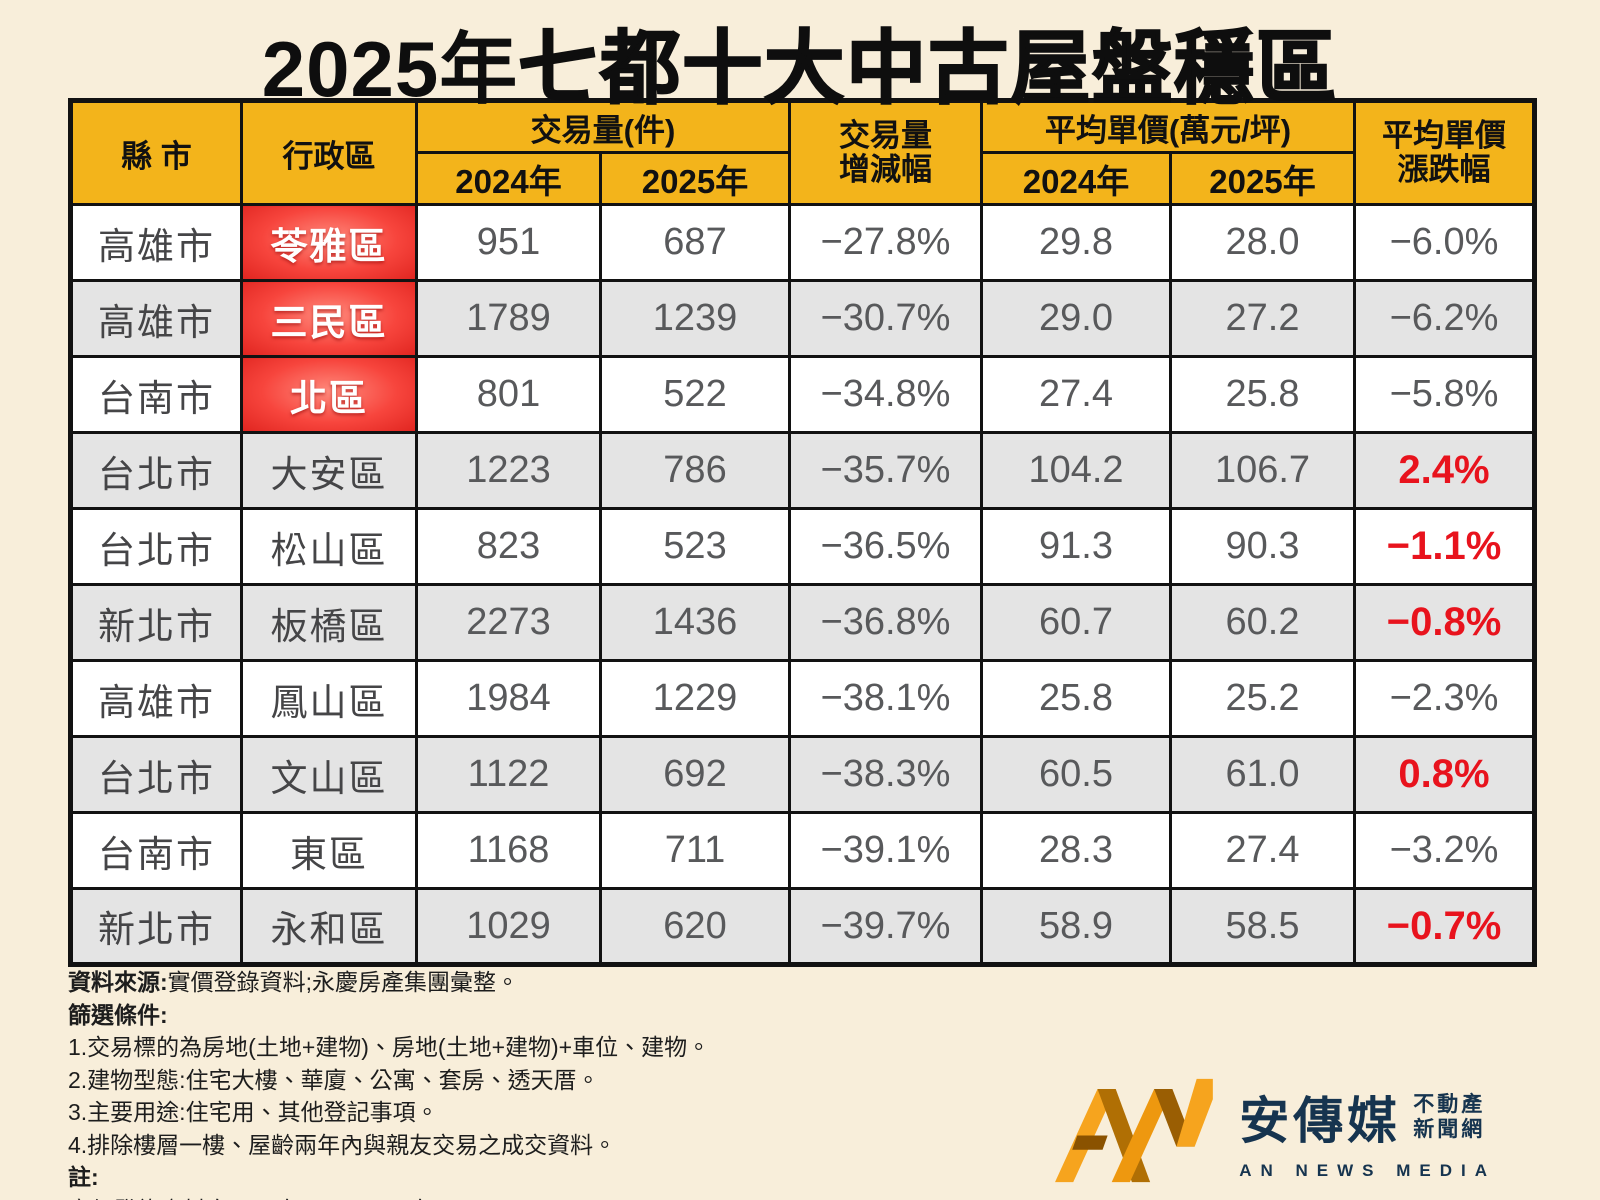 The image size is (1600, 1200). What do you see at coordinates (1445, 242) in the screenshot?
I see `price-change-cell: −6.0%` at bounding box center [1445, 242].